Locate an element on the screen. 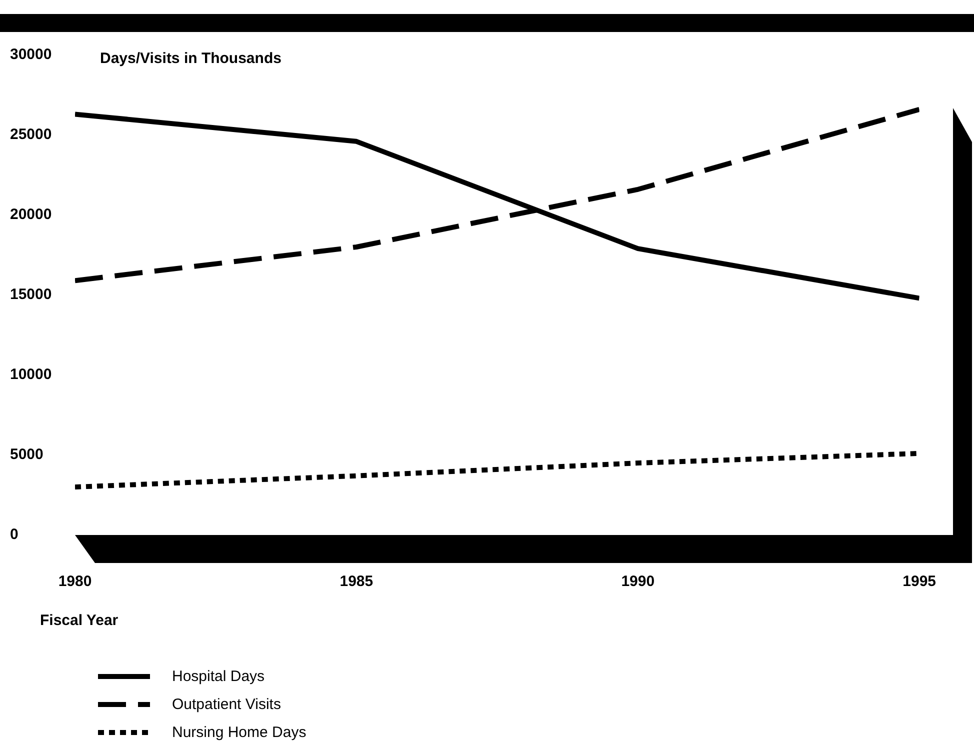 The width and height of the screenshot is (974, 749). y-tick-label: 20000 is located at coordinates (31, 215).